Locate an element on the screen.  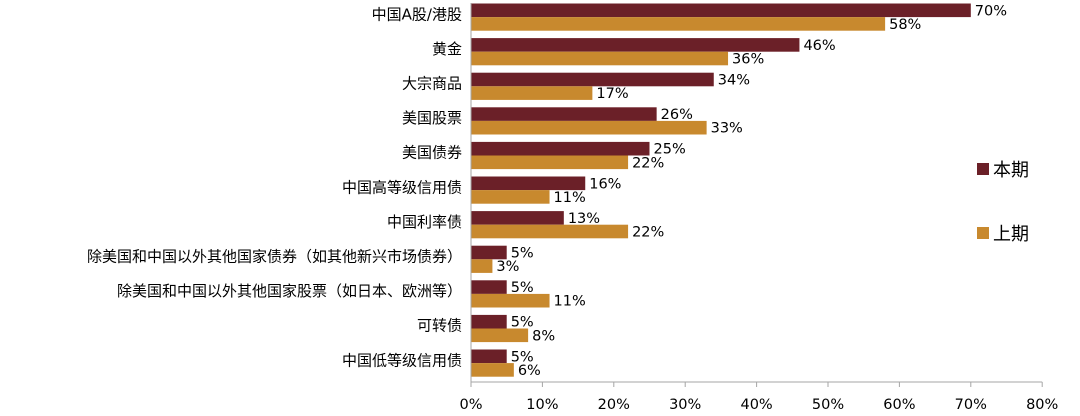
category-label-9: 可转债 is located at coordinates (439, 326).